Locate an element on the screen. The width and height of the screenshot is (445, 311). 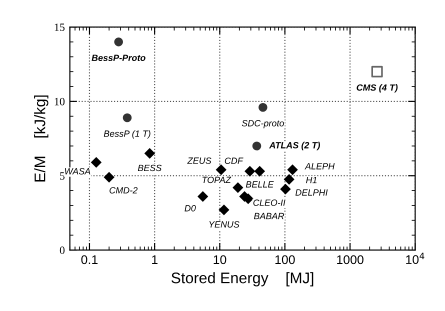
annotation: BessP (1 T) is located at coordinates (127, 134).